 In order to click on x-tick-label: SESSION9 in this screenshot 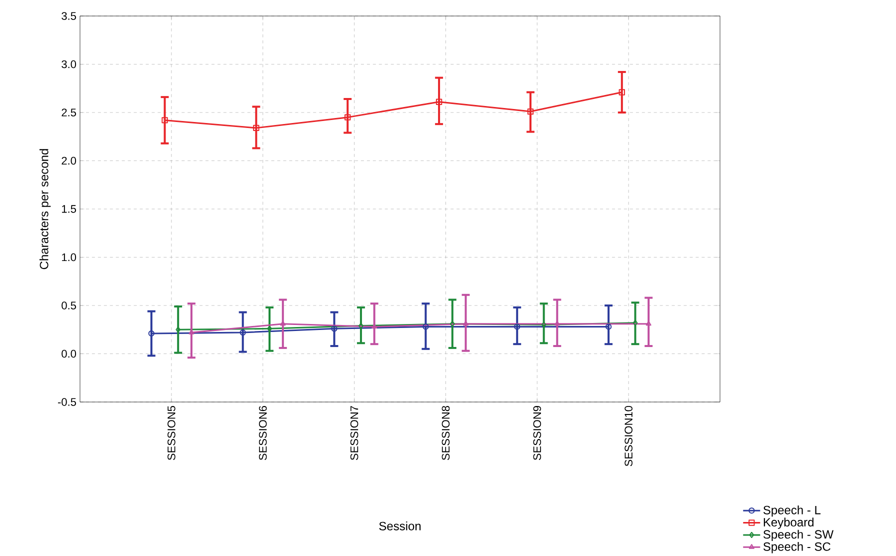, I will do `click(537, 433)`.